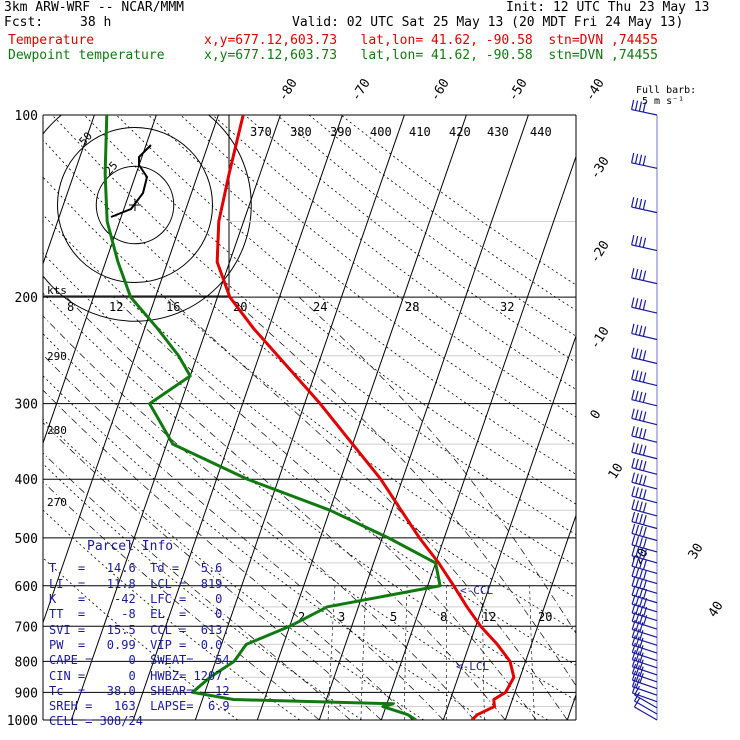  I want to click on isotherm-label: -80, so click(288, 90).